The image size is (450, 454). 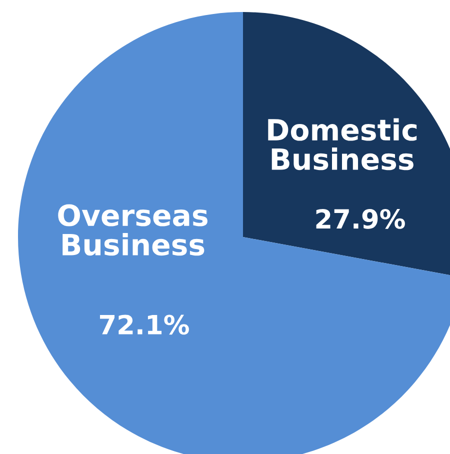 What do you see at coordinates (360, 218) in the screenshot?
I see `data-label: 27.9%` at bounding box center [360, 218].